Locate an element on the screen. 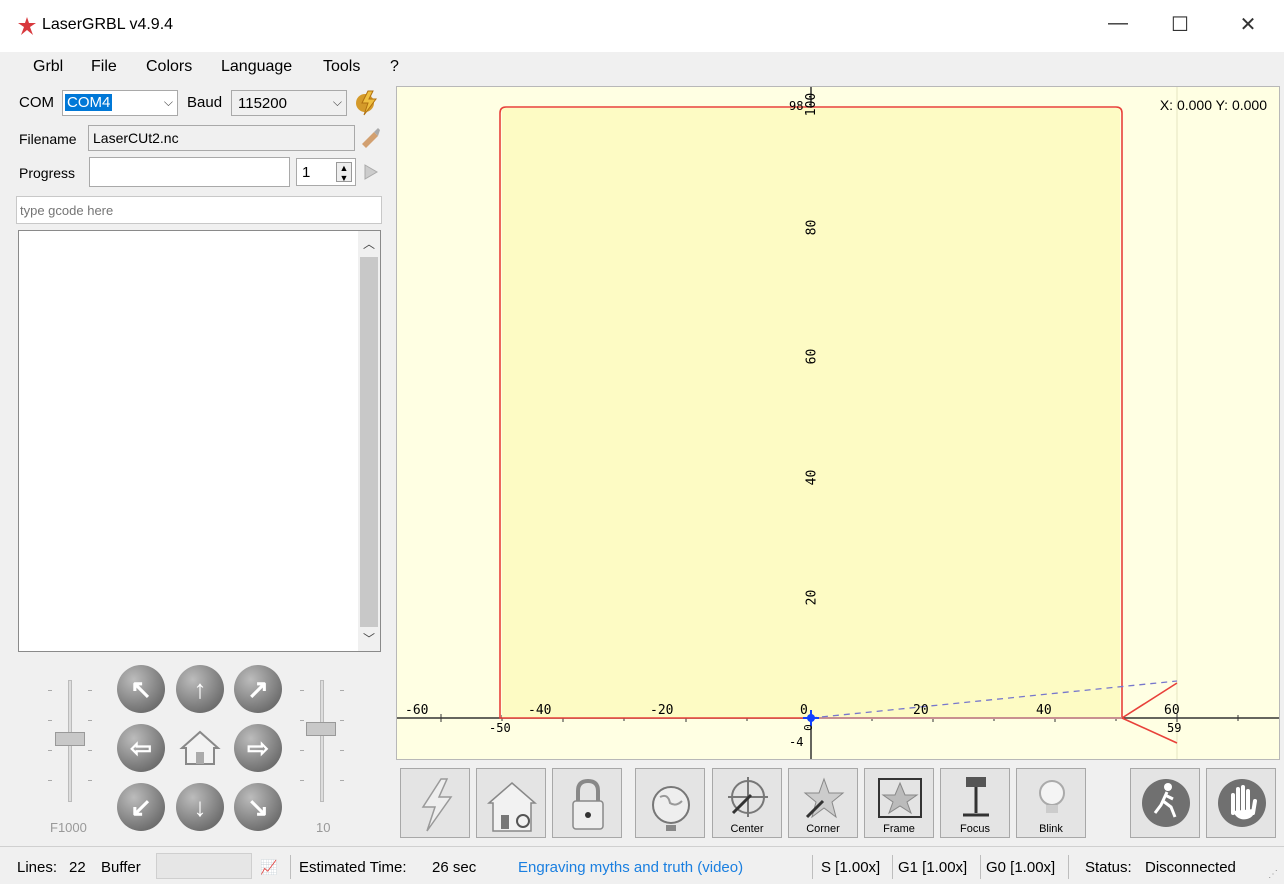 This screenshot has height=884, width=1284. y-min-marker: -4 is located at coordinates (796, 742).